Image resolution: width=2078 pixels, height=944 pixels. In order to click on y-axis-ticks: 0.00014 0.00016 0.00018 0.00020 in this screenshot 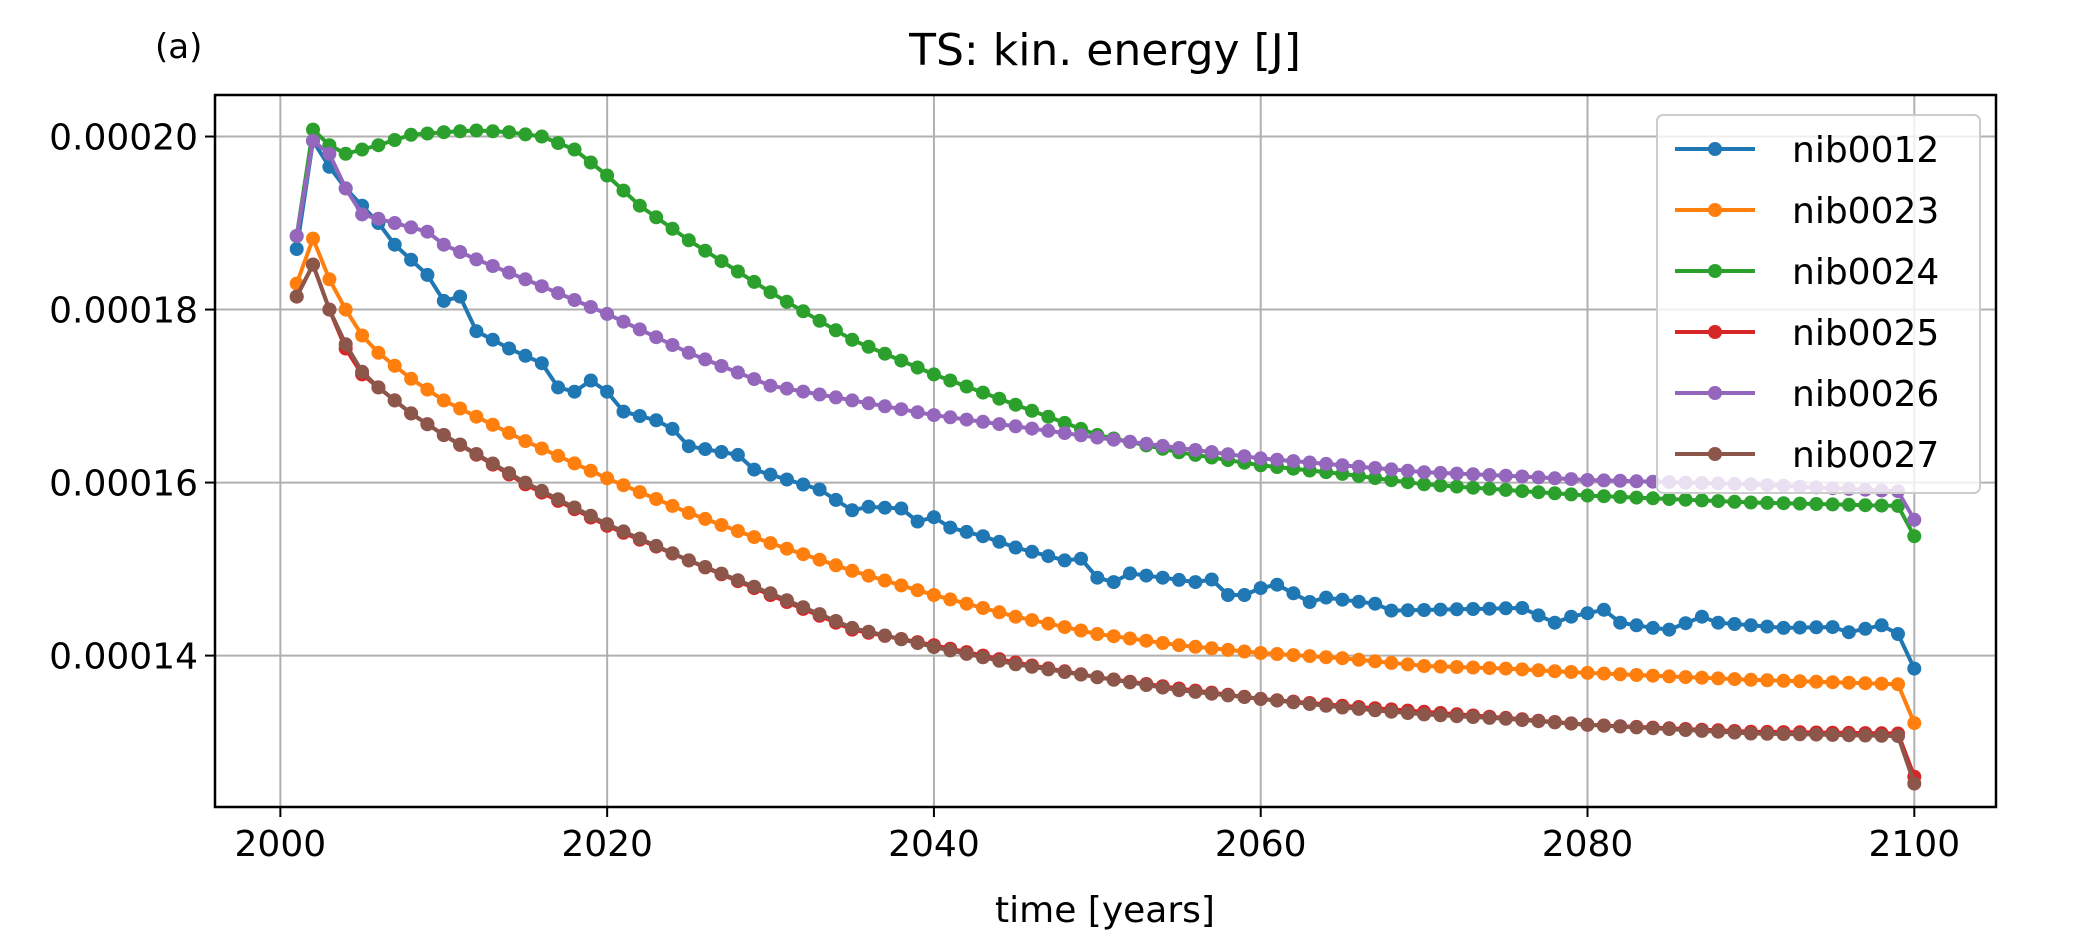, I will do `click(132, 398)`.